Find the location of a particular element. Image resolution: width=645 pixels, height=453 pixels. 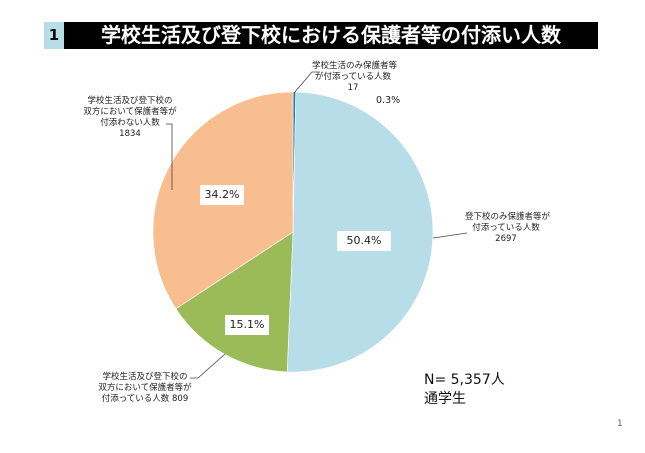

slice-label-school-only: 学校生活のみ保護者等 が付添っている人数 17 is located at coordinates (355, 77).